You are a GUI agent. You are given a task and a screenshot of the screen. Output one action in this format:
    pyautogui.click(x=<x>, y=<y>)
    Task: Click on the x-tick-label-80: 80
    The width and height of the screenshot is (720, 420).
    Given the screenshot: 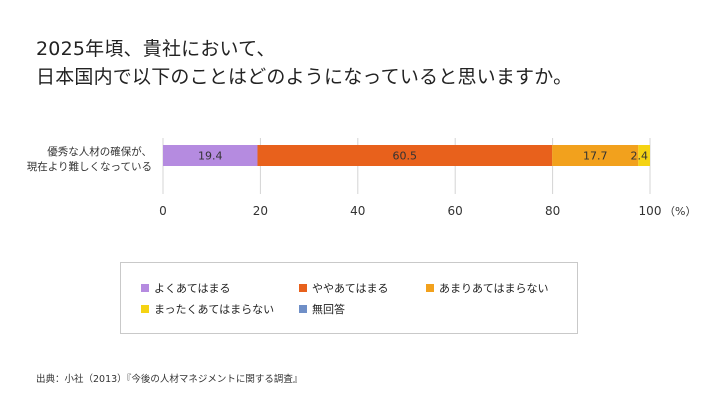 What is the action you would take?
    pyautogui.click(x=552, y=211)
    